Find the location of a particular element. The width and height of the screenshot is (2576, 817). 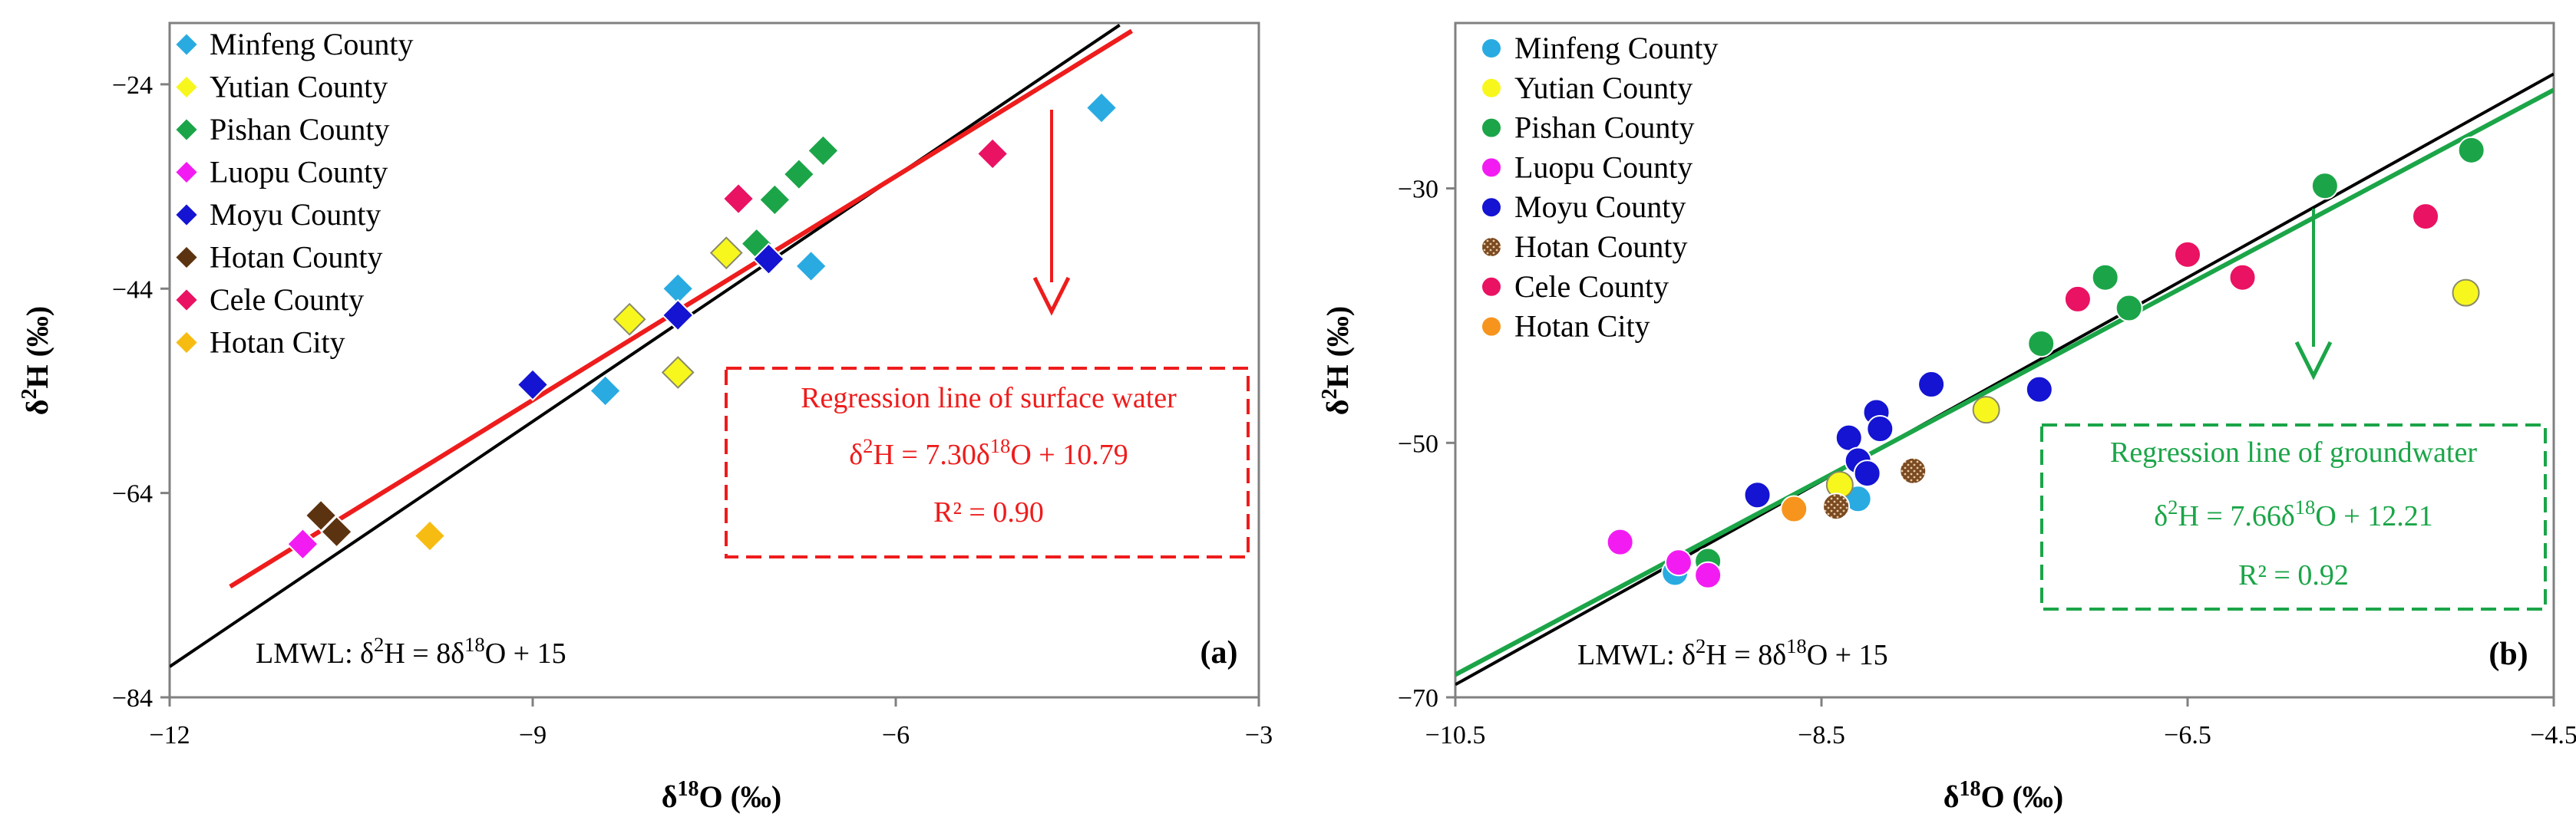

panel-label: (b) is located at coordinates (2508, 654).